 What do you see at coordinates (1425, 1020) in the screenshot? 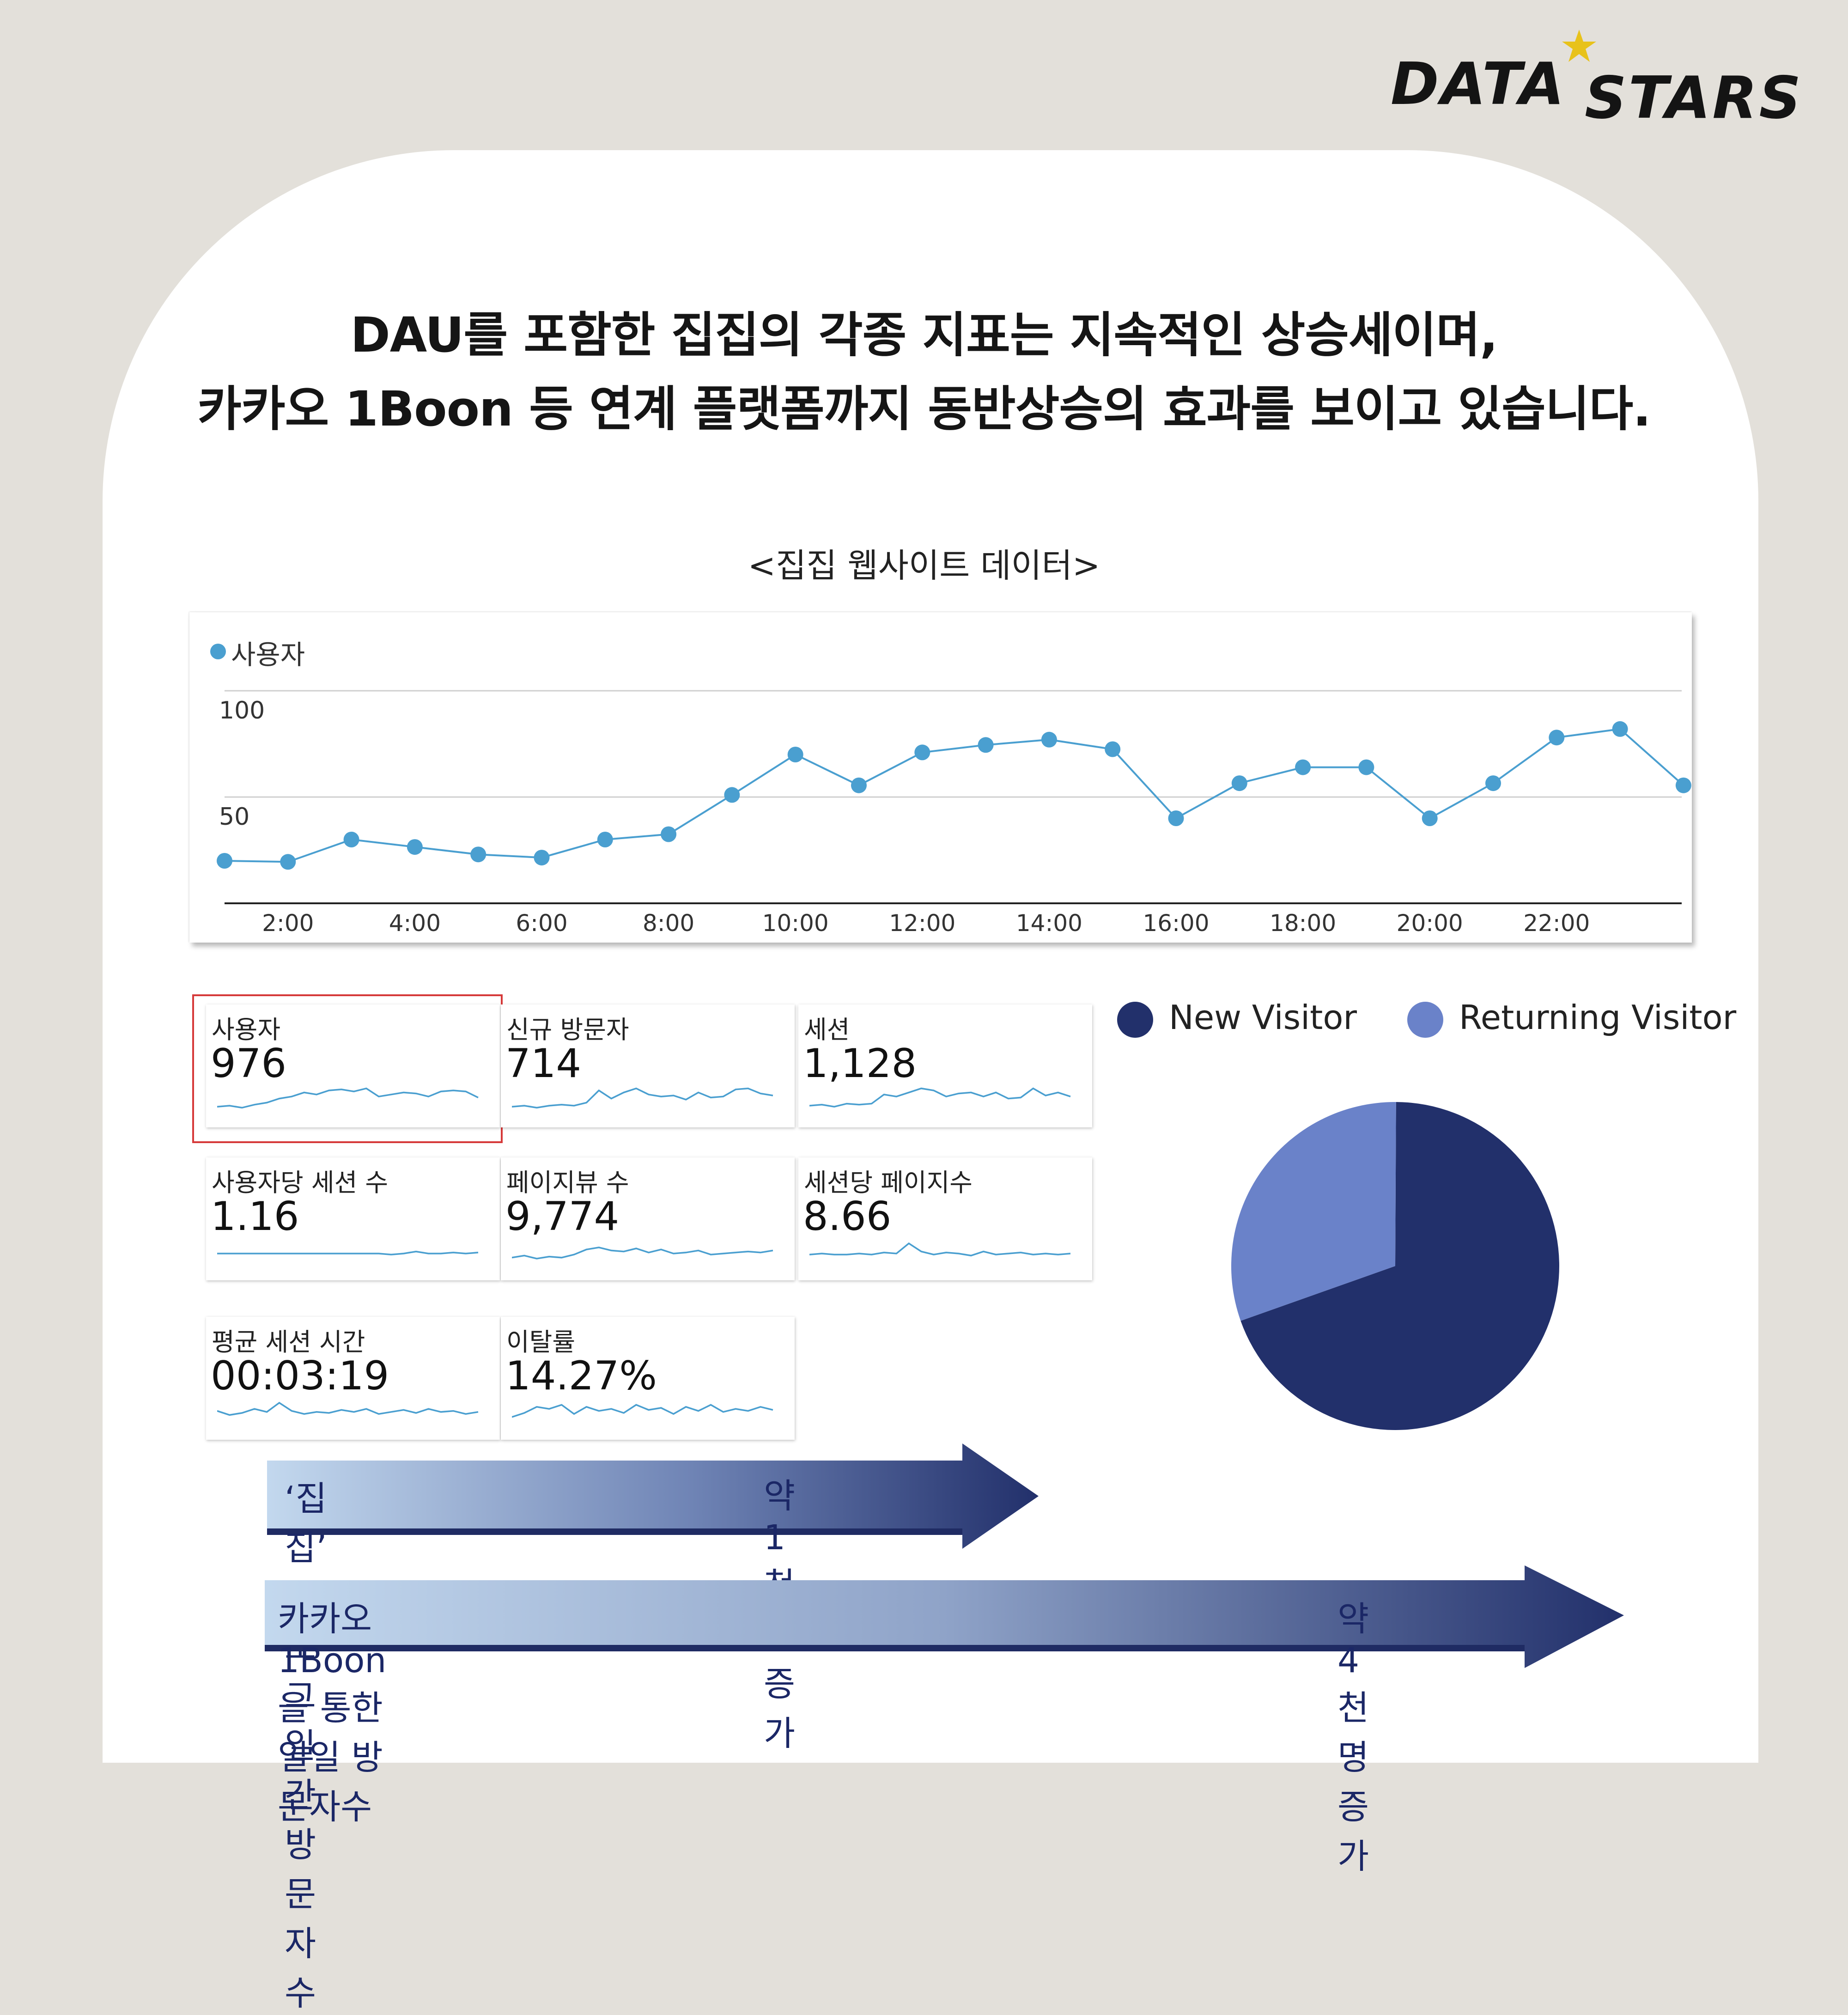
I see `pie-legend-dot-returning` at bounding box center [1425, 1020].